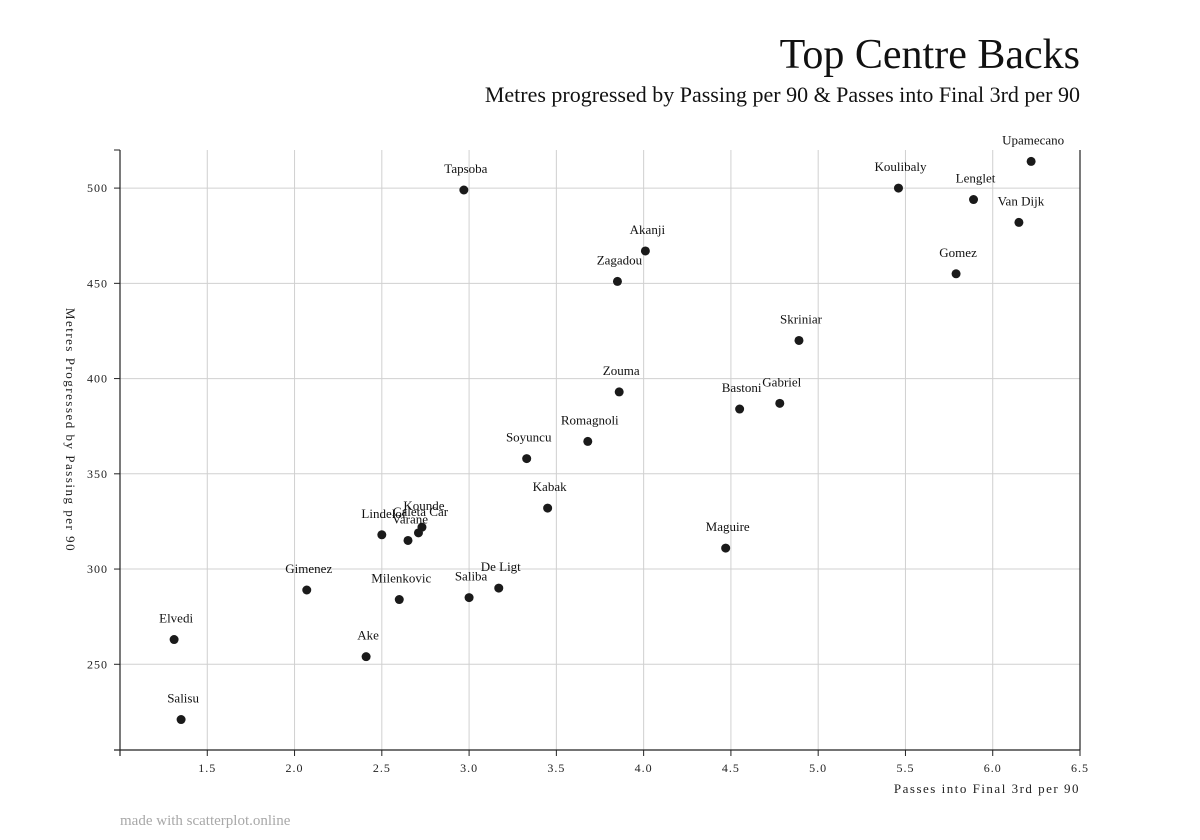 This screenshot has width=1200, height=840. Describe the element at coordinates (465, 168) in the screenshot. I see `data-point-label: Tapsoba` at that location.